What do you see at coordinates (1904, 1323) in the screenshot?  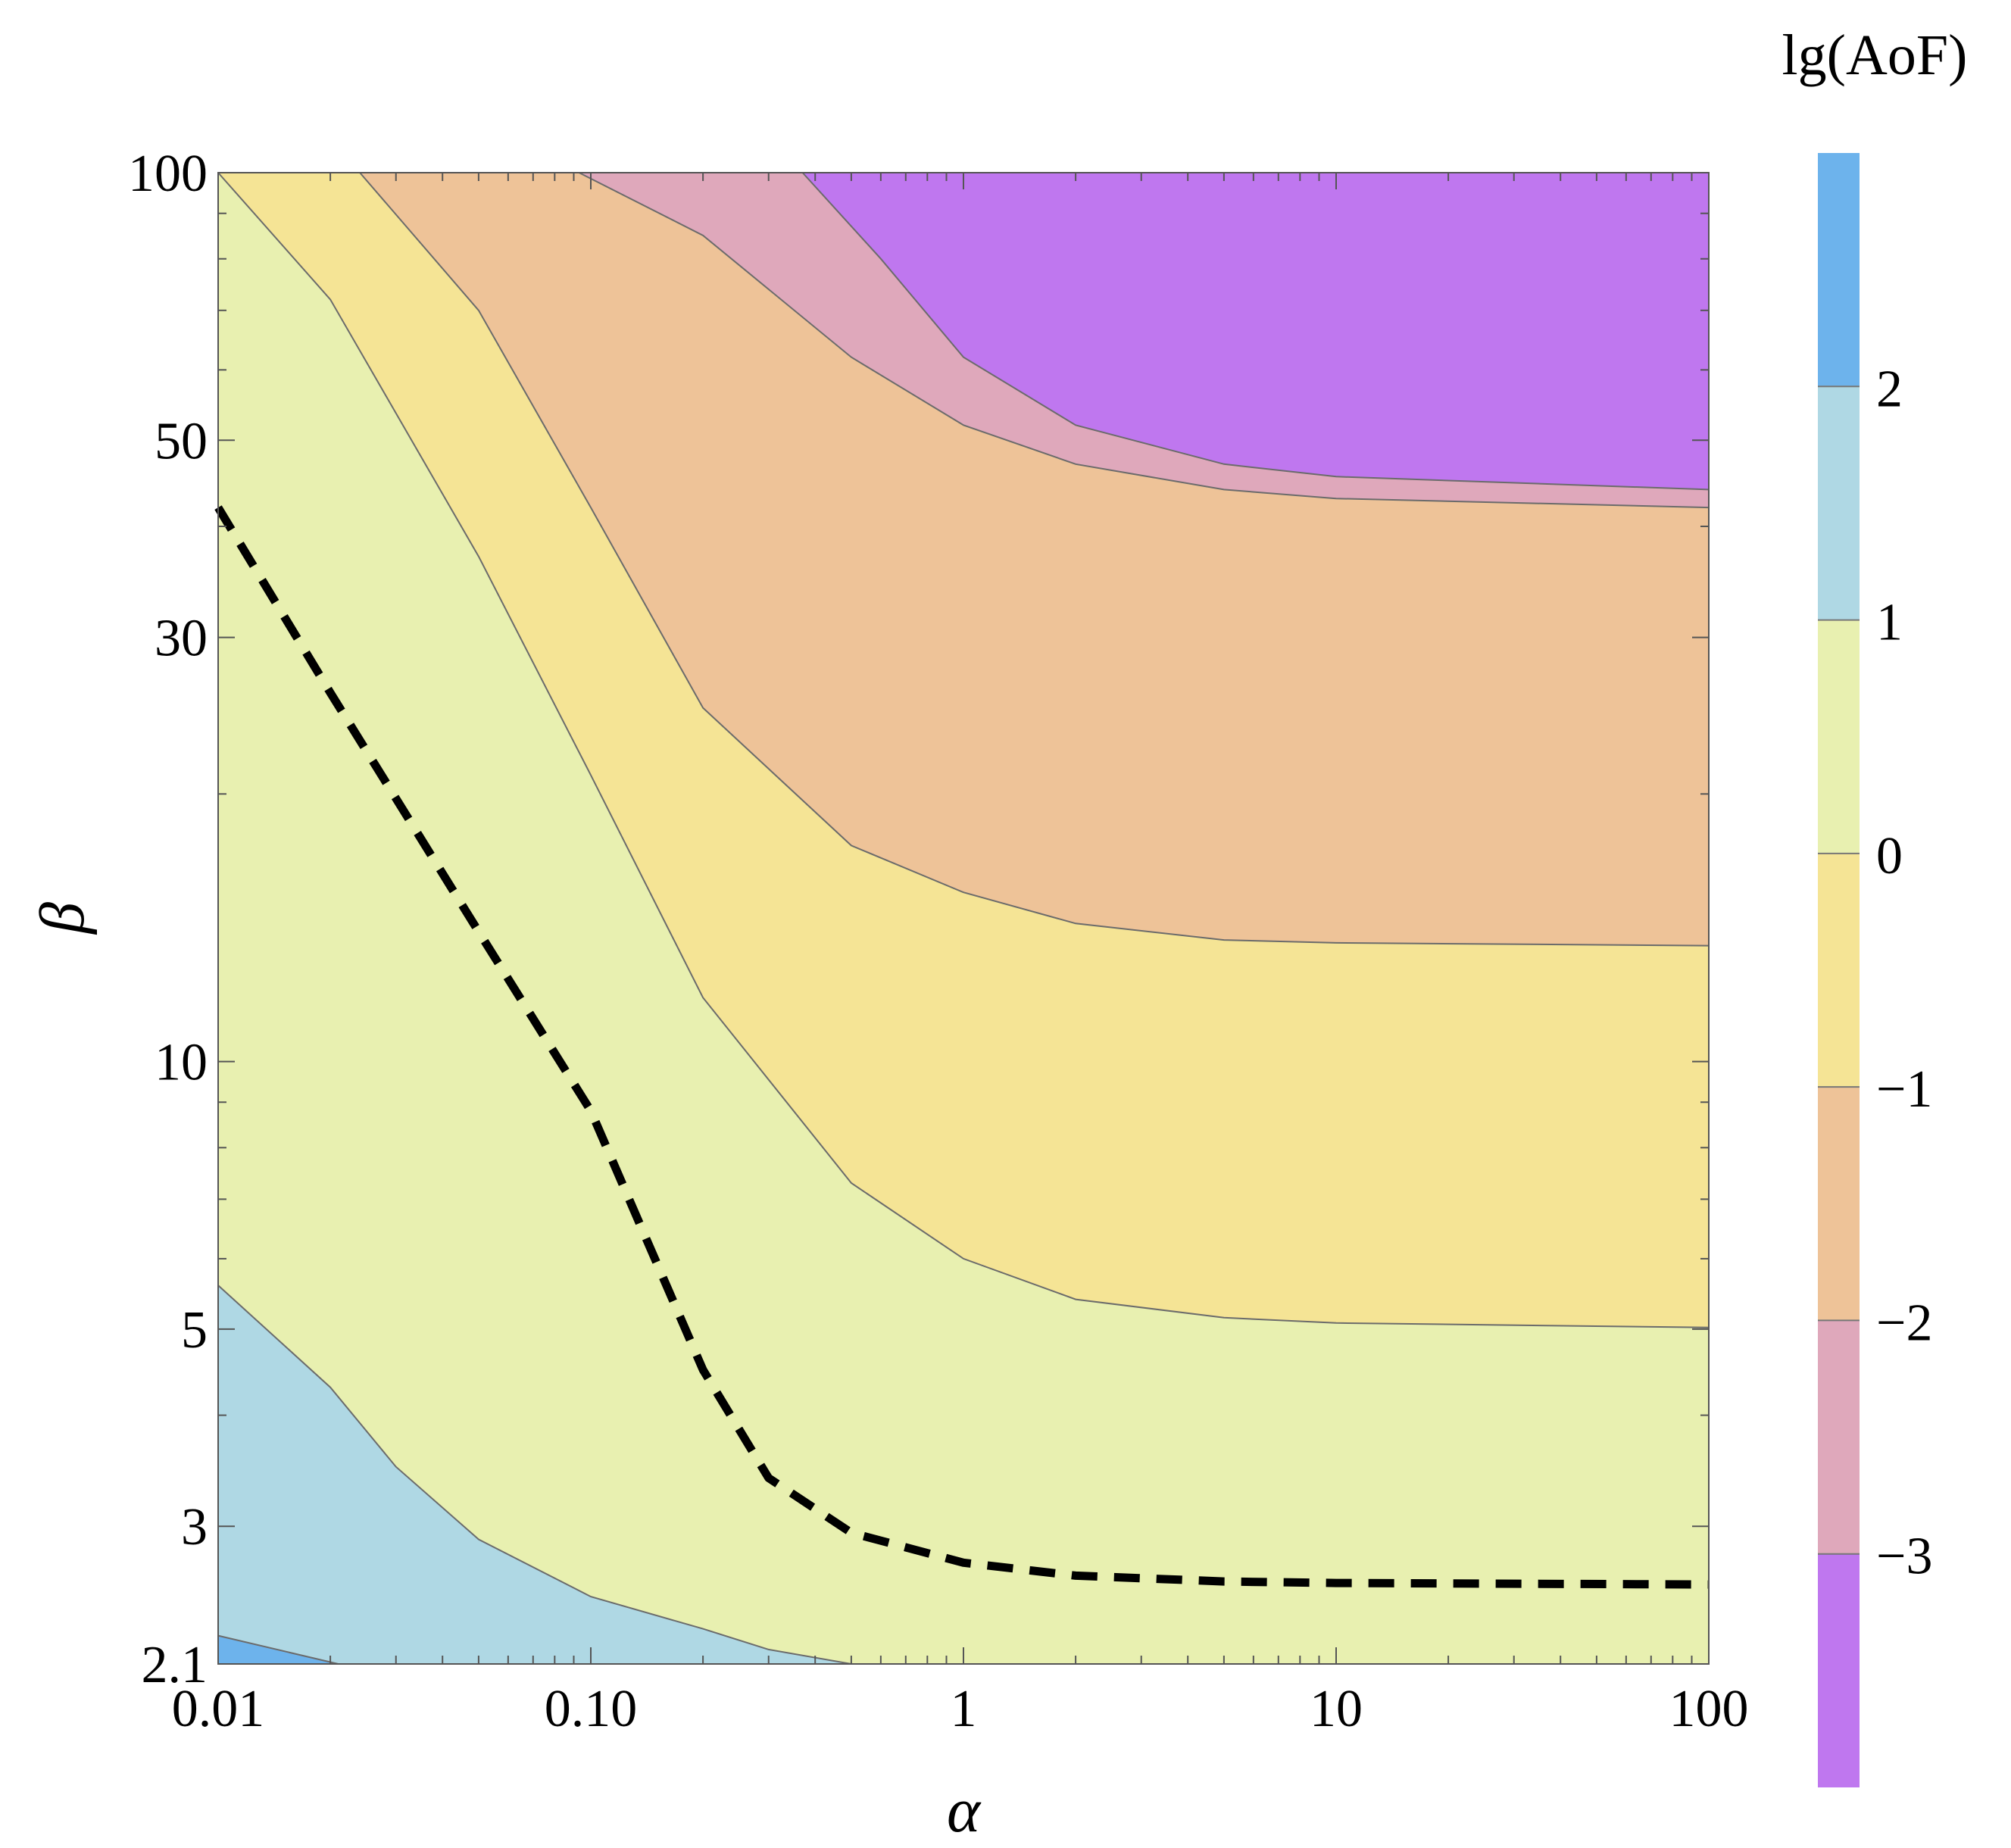 I see `colorbar-tick-label: −2` at bounding box center [1904, 1323].